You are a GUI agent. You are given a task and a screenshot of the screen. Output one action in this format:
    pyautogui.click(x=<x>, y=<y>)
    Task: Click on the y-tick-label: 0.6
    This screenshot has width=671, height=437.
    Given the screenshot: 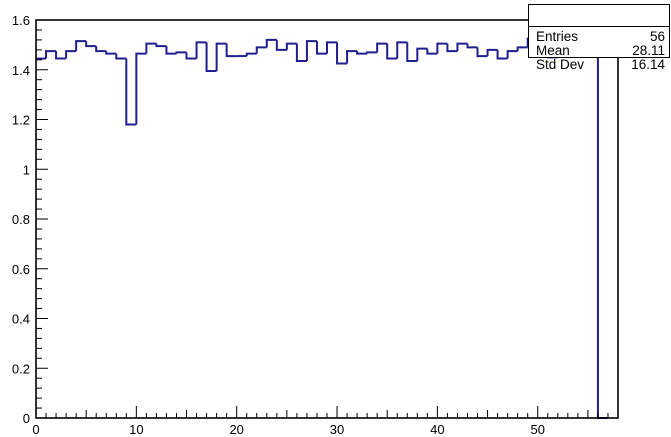 What is the action you would take?
    pyautogui.click(x=21, y=269)
    